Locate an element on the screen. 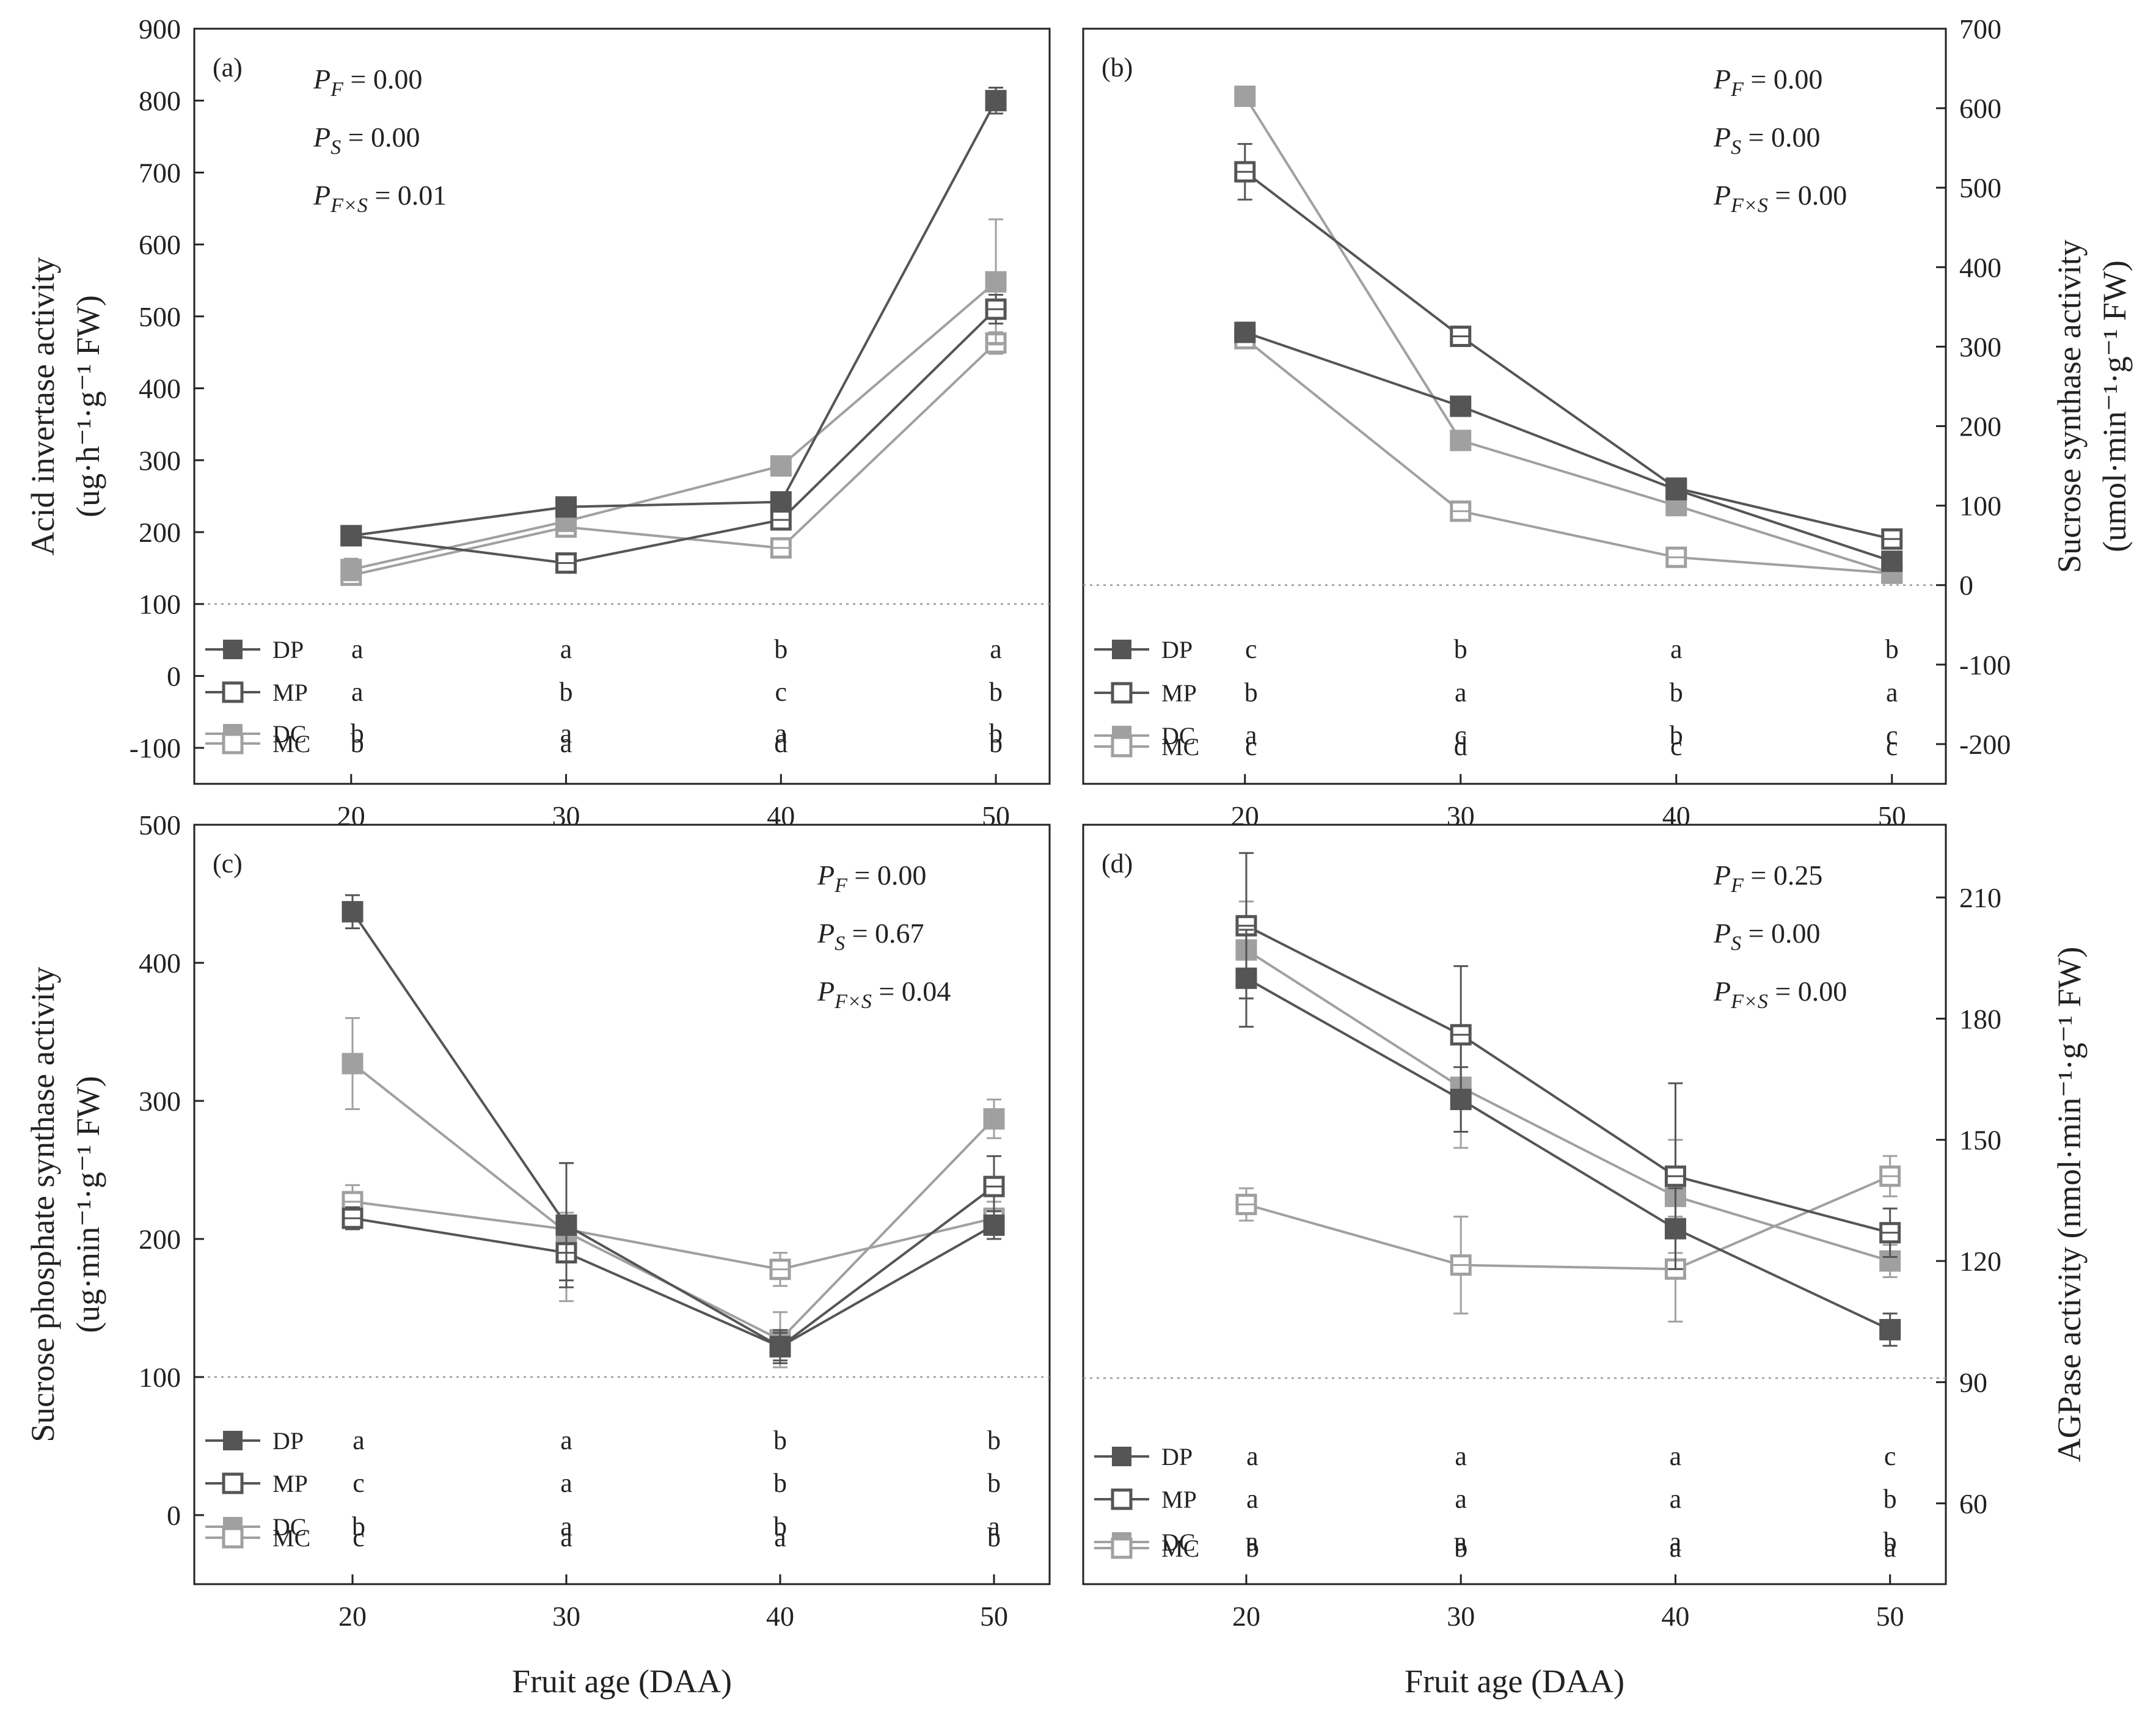  y-tick-label: -200 is located at coordinates (1985, 744).